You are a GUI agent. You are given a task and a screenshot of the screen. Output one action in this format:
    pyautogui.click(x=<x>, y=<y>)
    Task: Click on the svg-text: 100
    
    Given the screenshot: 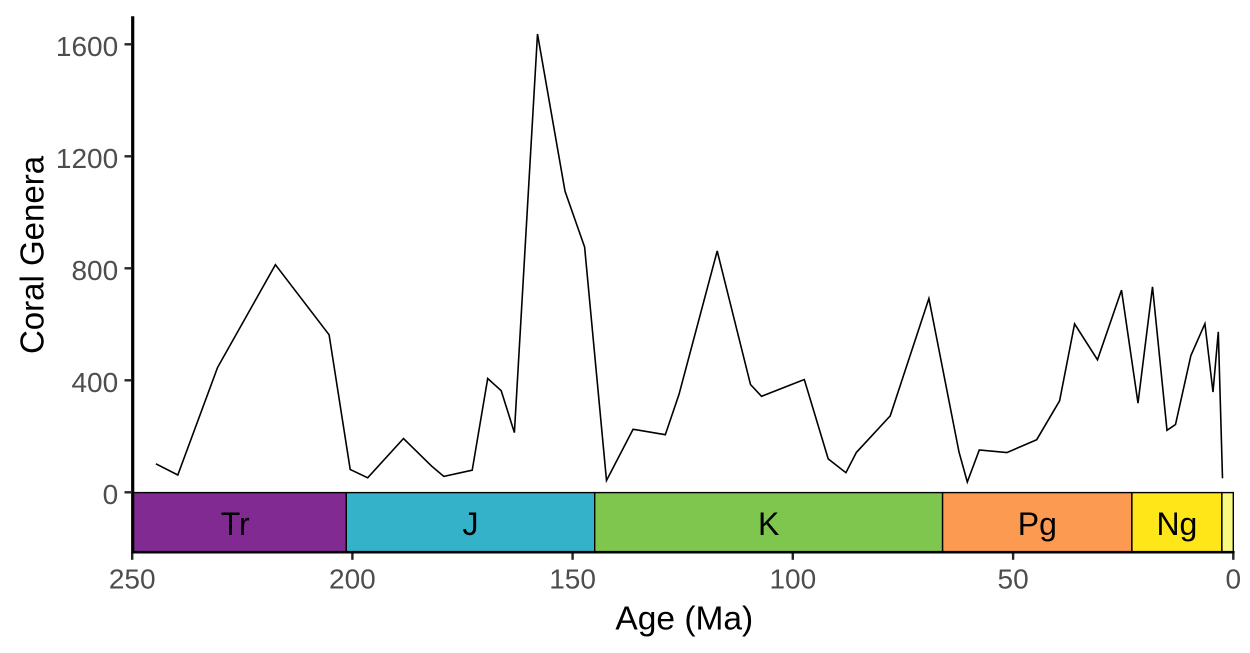 What is the action you would take?
    pyautogui.click(x=792, y=578)
    